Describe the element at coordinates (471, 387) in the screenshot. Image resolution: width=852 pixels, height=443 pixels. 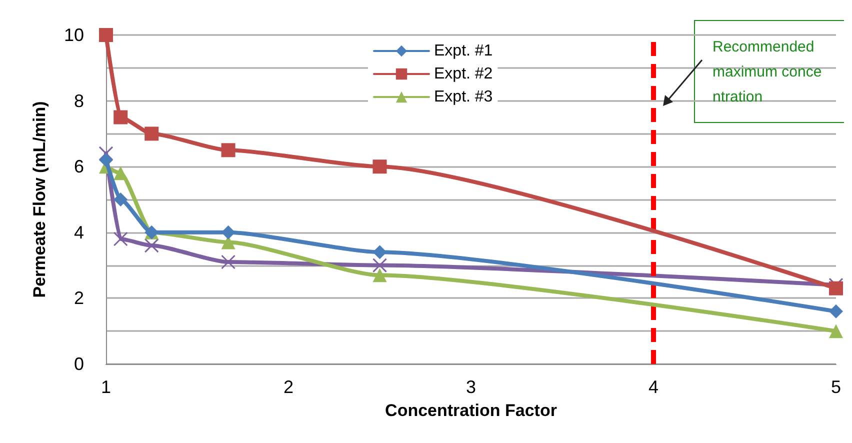
I see `x-tick-label: 3` at that location.